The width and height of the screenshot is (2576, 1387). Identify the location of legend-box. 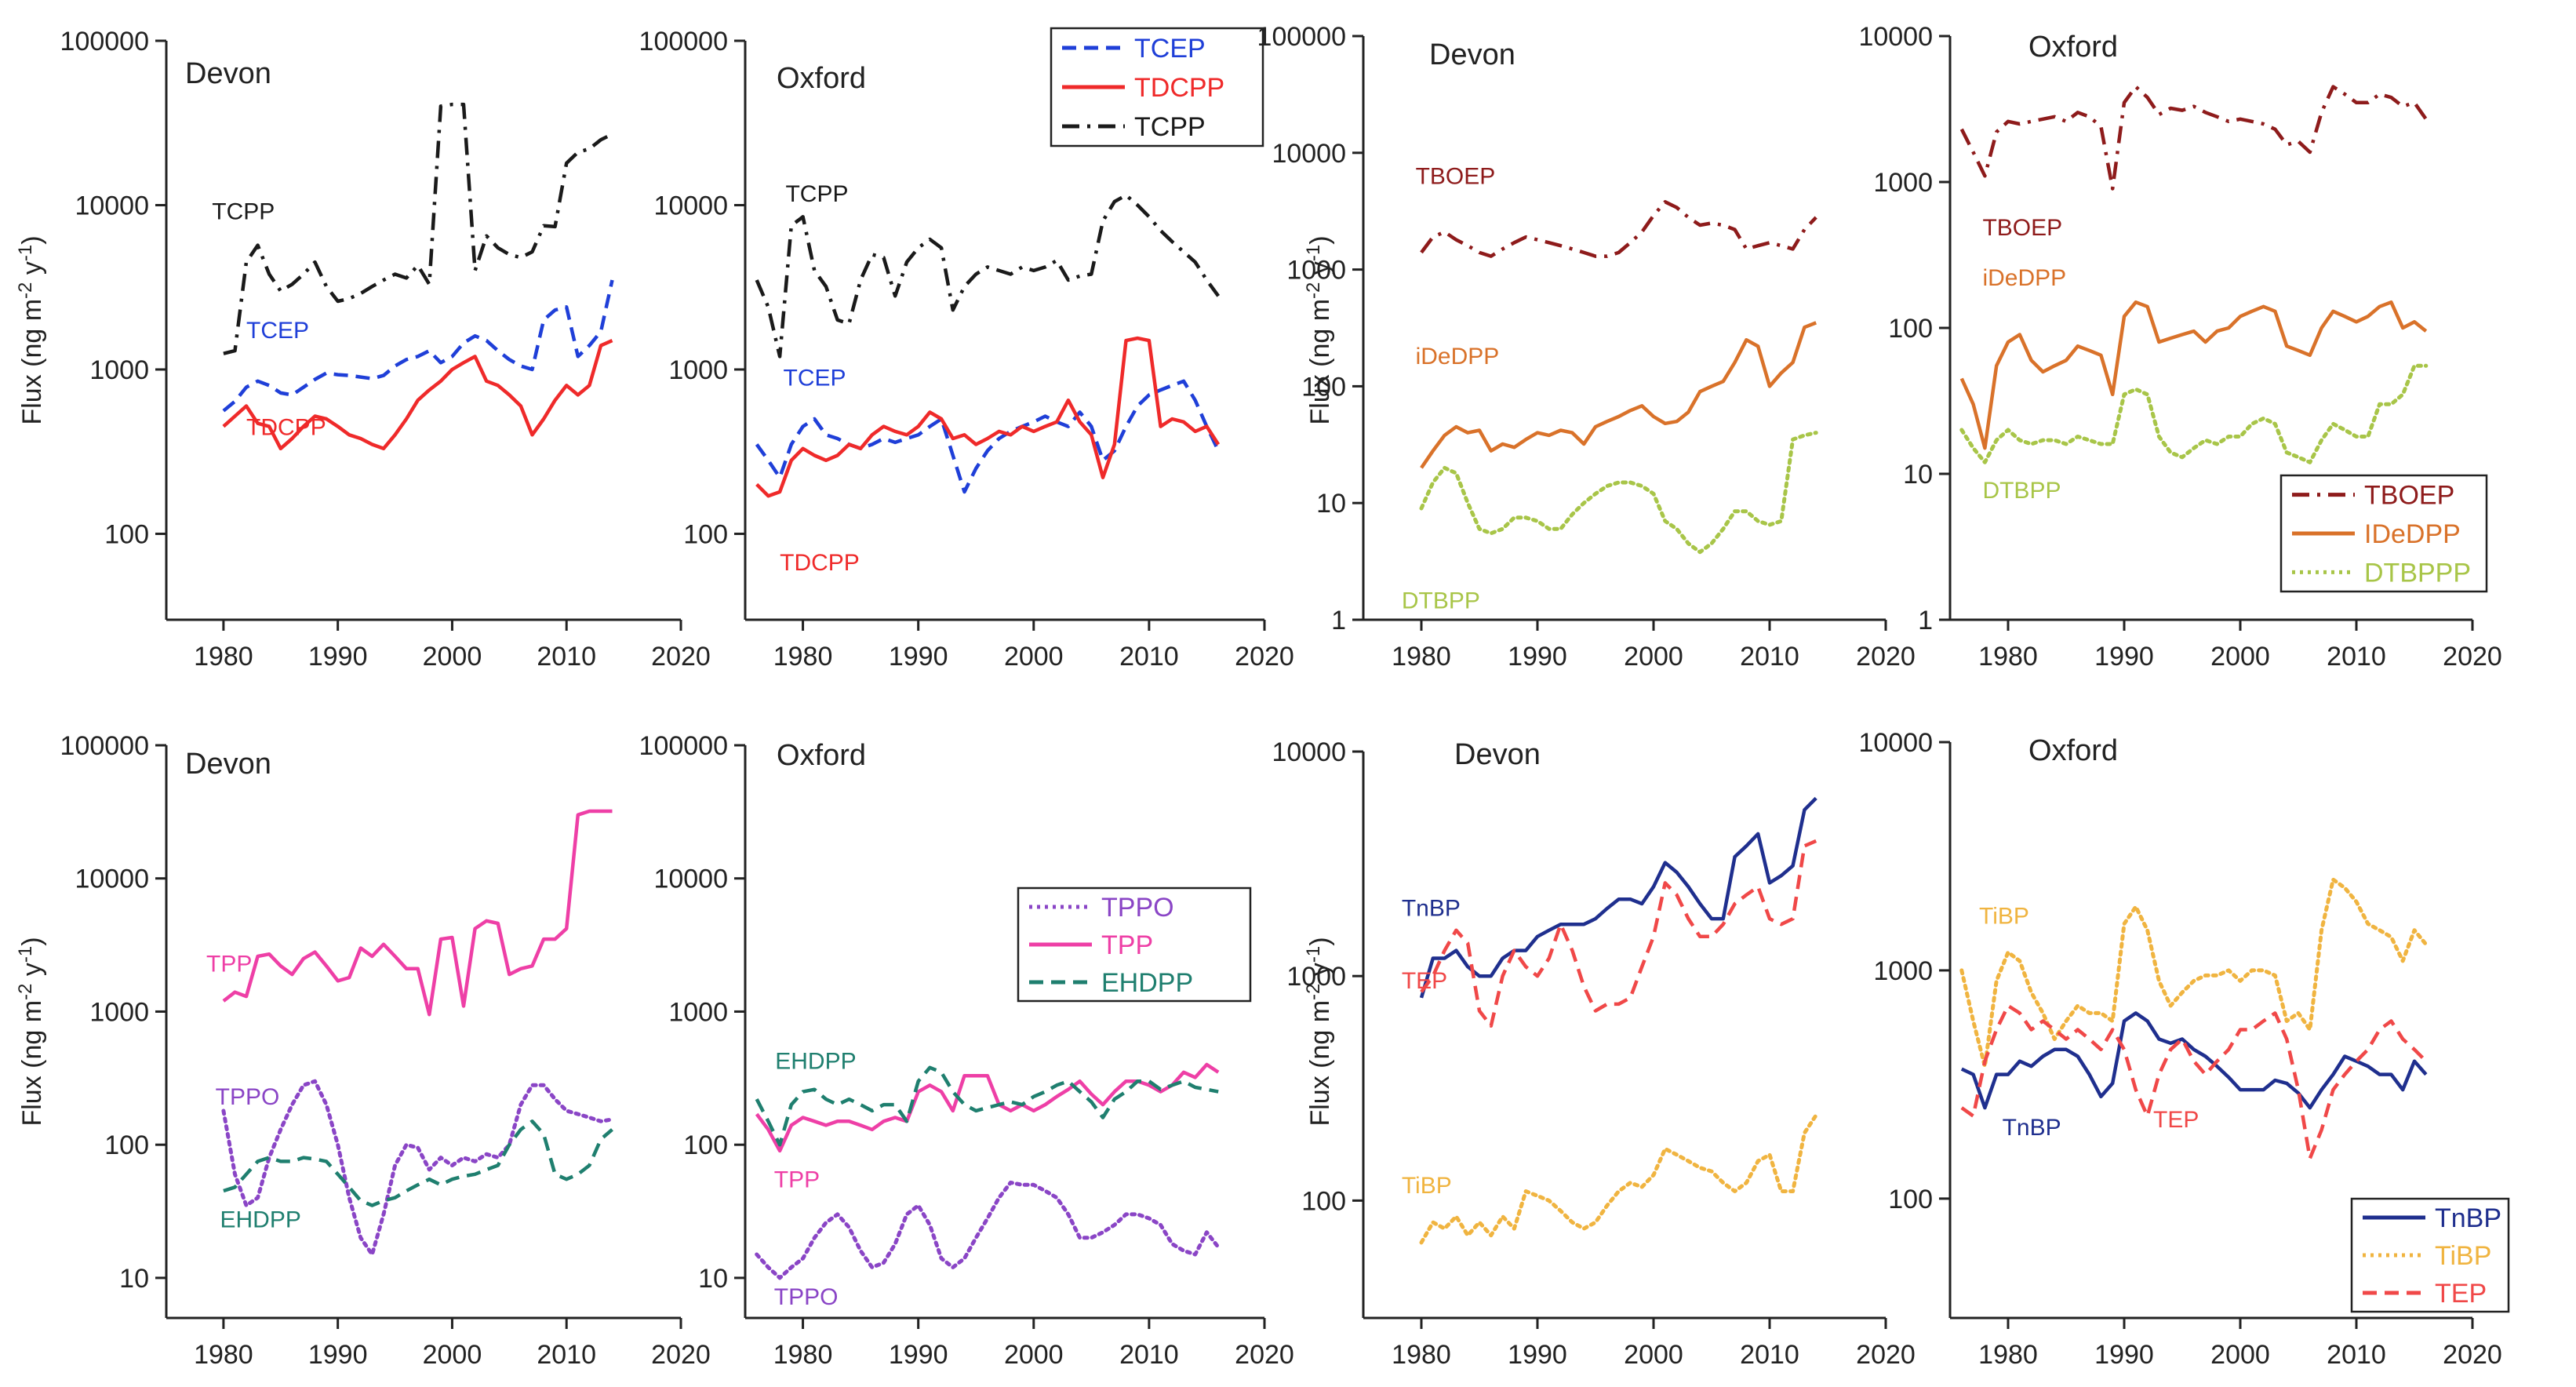
(2430, 1255).